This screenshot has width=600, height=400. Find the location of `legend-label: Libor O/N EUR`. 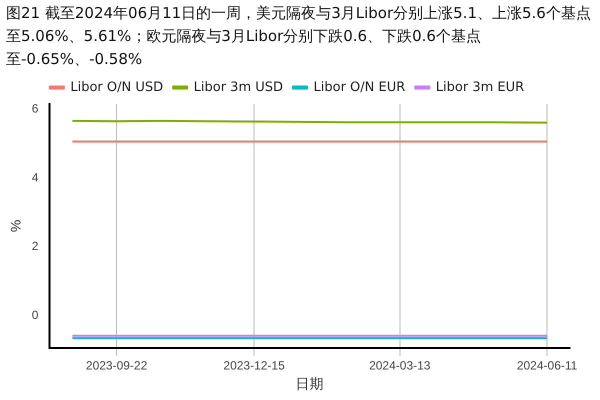

legend-label: Libor O/N EUR is located at coordinates (360, 87).